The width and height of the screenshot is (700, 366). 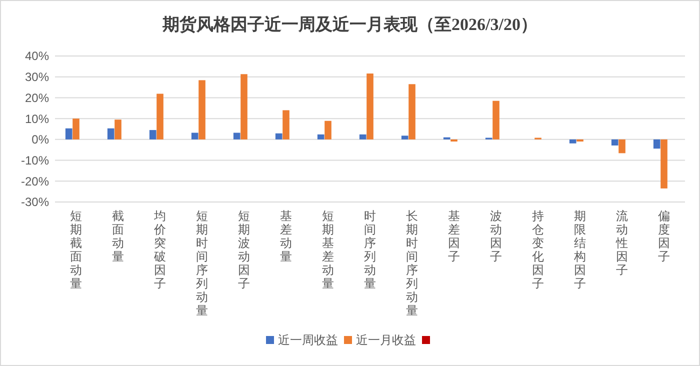 I want to click on x-tick-label: 均价突破因子, so click(x=159, y=249).